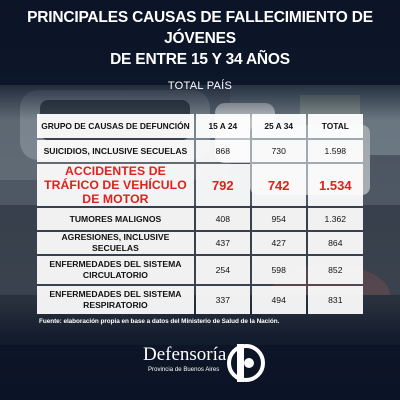 This screenshot has width=400, height=400. What do you see at coordinates (184, 370) in the screenshot?
I see `brand-subtitle: Provincia de Buenos Aires` at bounding box center [184, 370].